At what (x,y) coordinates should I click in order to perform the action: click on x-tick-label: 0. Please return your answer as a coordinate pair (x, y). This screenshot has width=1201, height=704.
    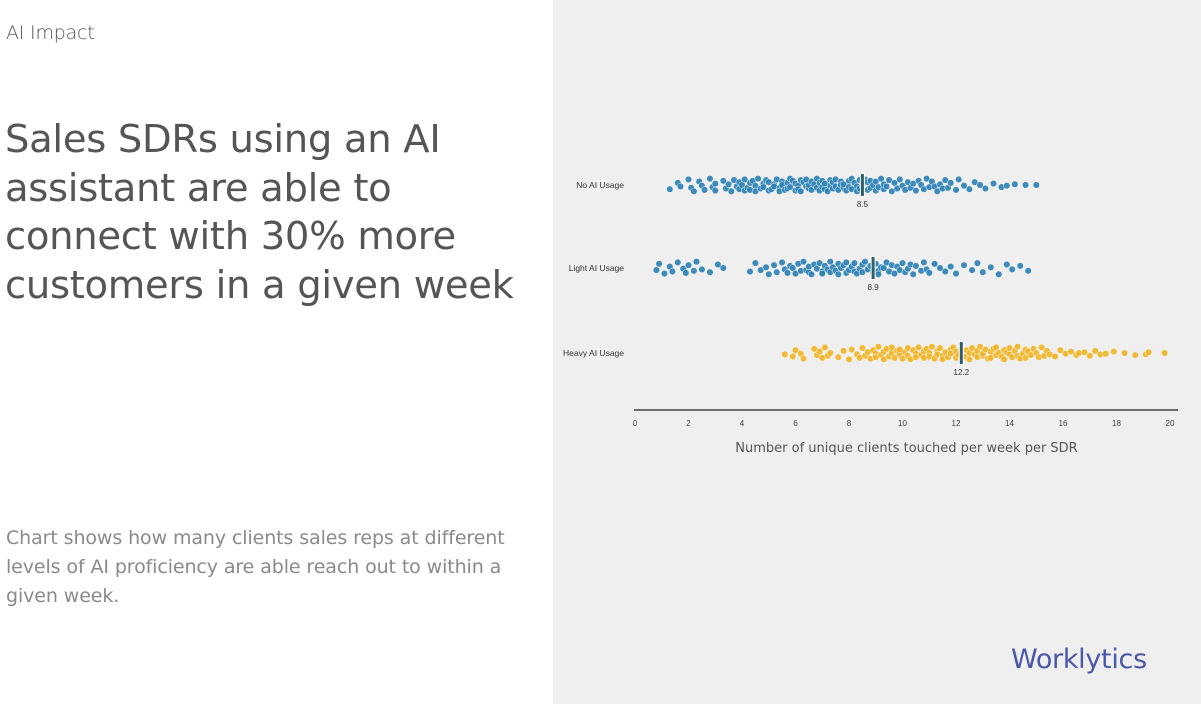
    Looking at the image, I should click on (635, 423).